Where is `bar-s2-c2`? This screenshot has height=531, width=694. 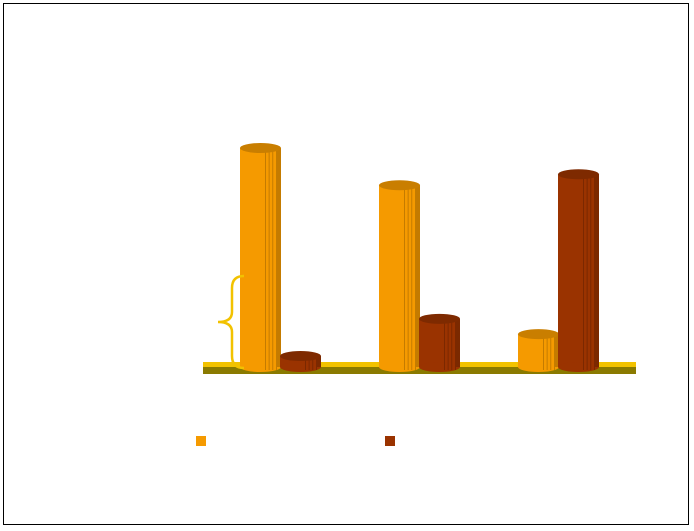 bar-s2-c2 is located at coordinates (439, 342).